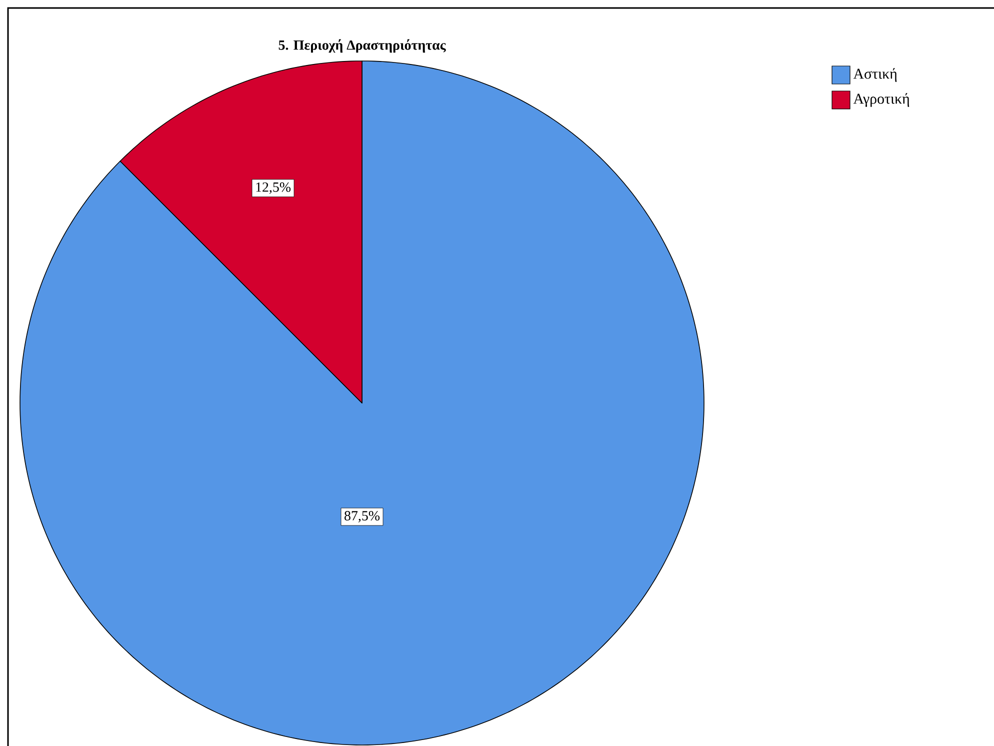 Image resolution: width=994 pixels, height=746 pixels. I want to click on data-label: 87,5%, so click(362, 516).